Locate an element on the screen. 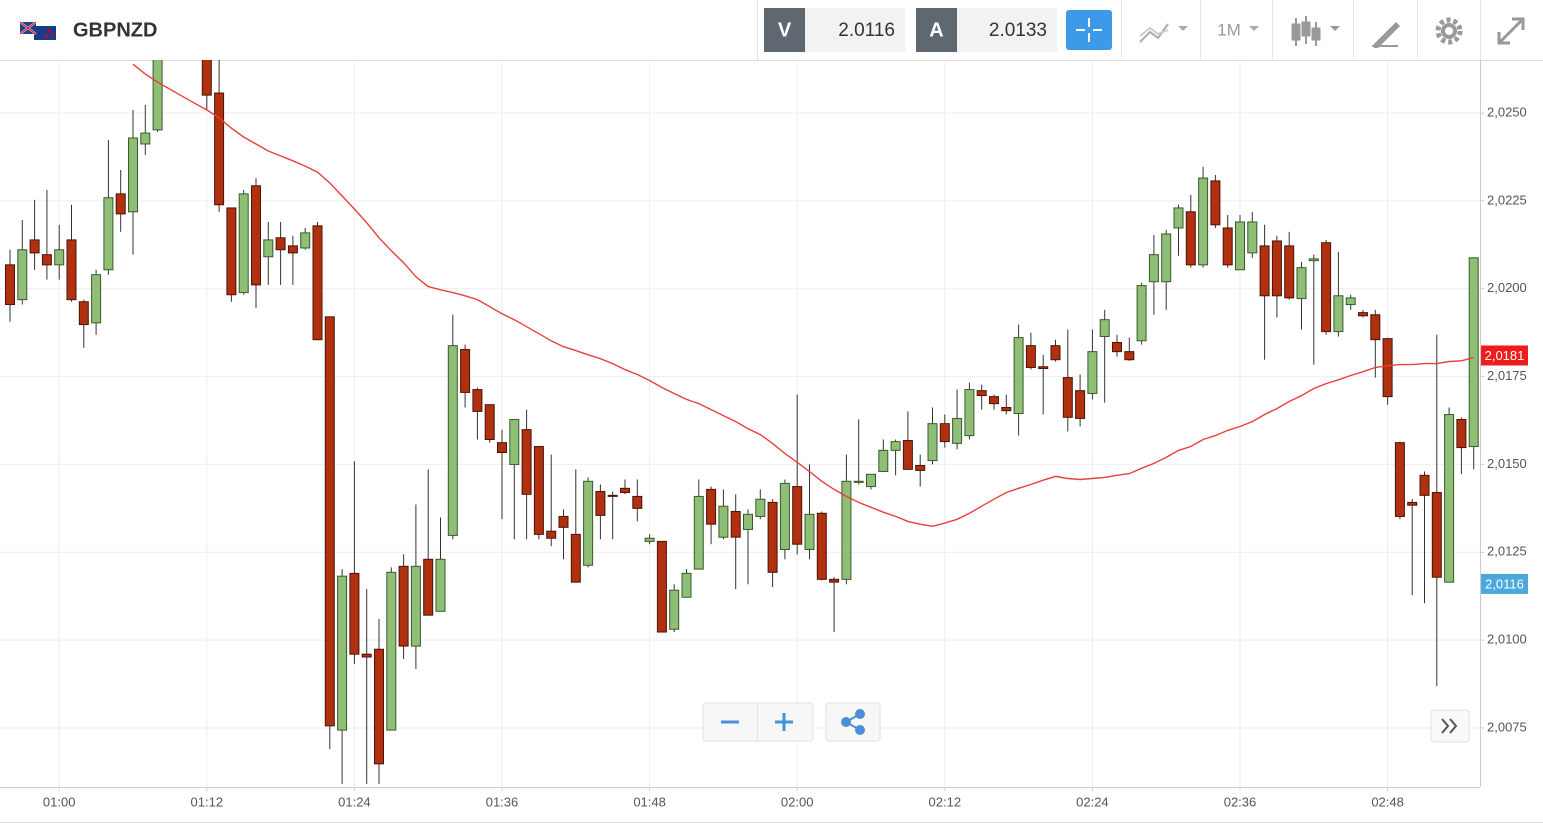  ask-price: 2.0133 is located at coordinates (1018, 30).